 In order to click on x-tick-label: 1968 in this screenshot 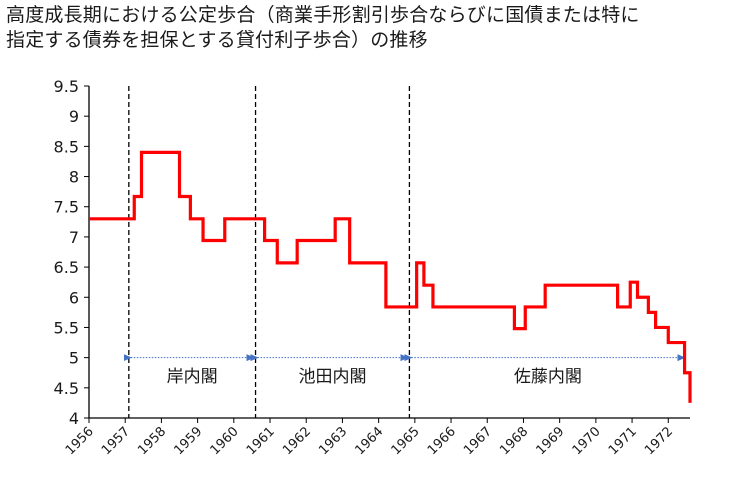, I will do `click(514, 441)`.